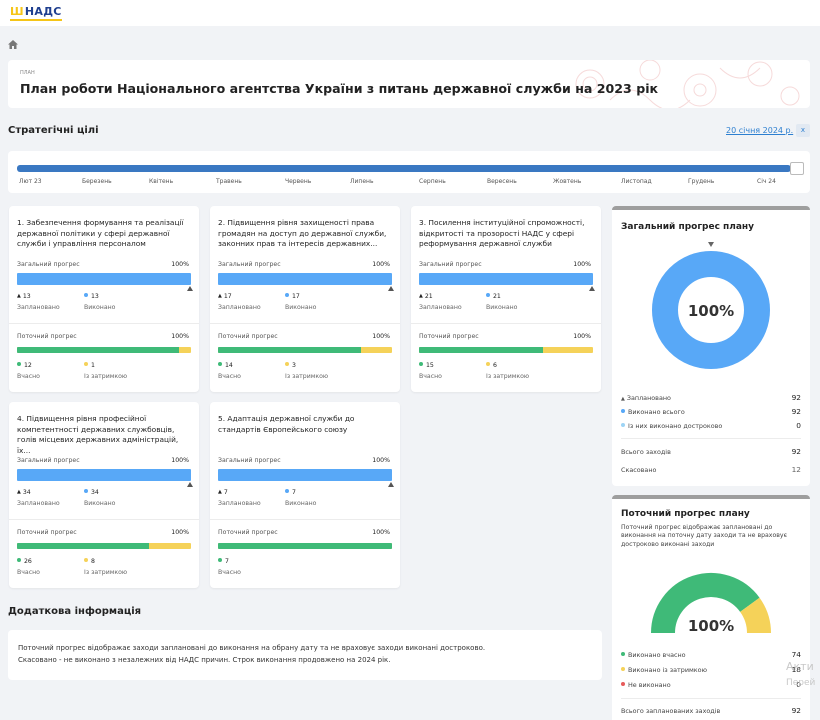  I want to click on legend-done-total: Виконано всього 92, so click(711, 411).